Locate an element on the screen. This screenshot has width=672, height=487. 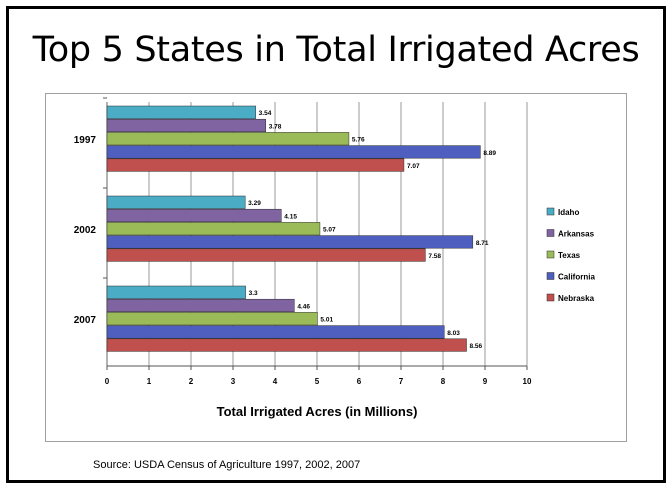
legend-label: Texas is located at coordinates (569, 255).